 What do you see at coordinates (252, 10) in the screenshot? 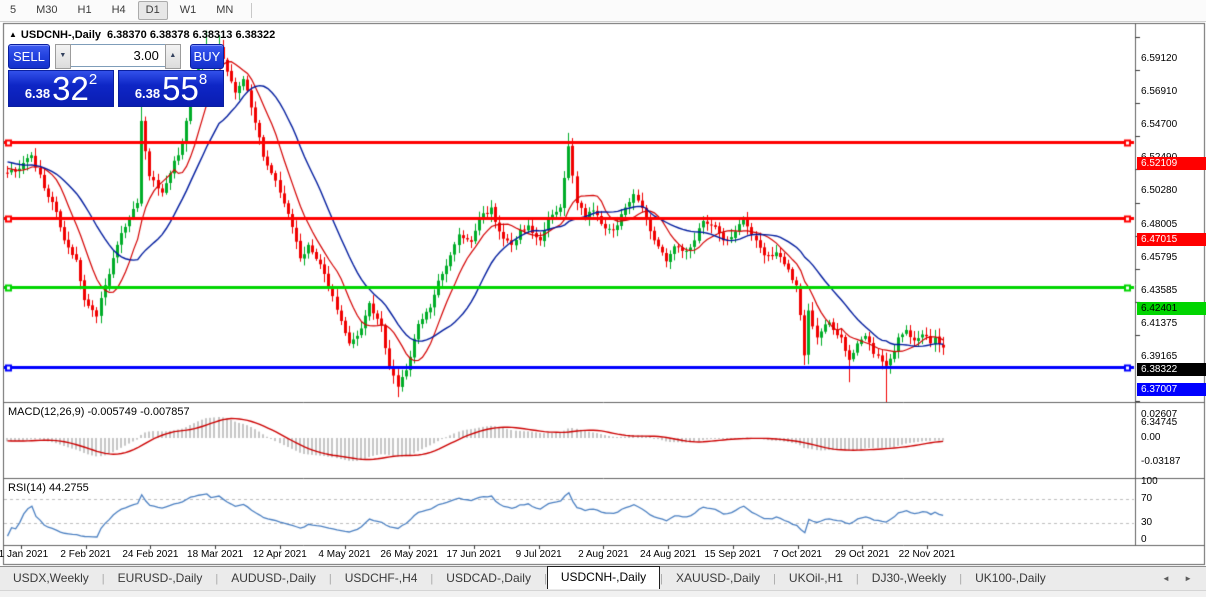
I see `toolbar-separator` at bounding box center [252, 10].